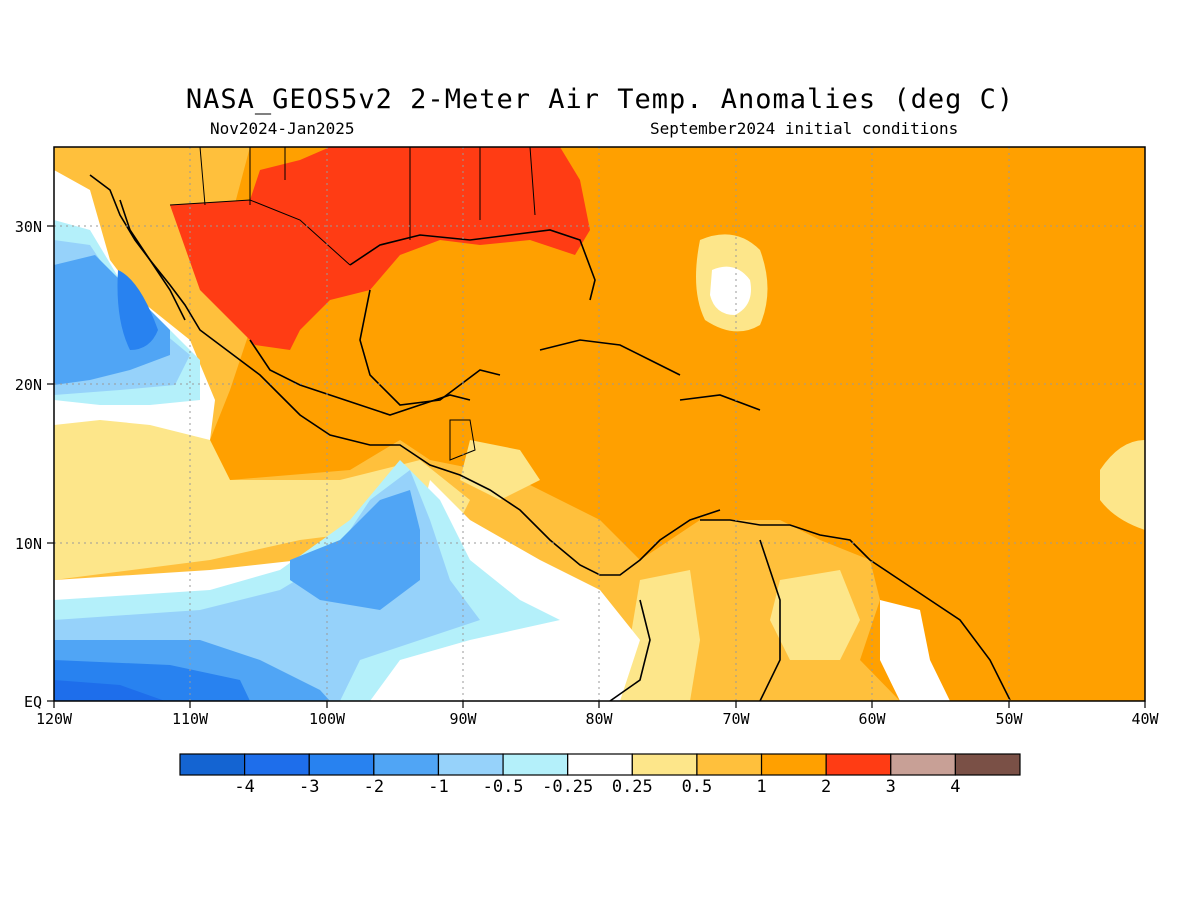  I want to click on political-borders, so click(352, 304).